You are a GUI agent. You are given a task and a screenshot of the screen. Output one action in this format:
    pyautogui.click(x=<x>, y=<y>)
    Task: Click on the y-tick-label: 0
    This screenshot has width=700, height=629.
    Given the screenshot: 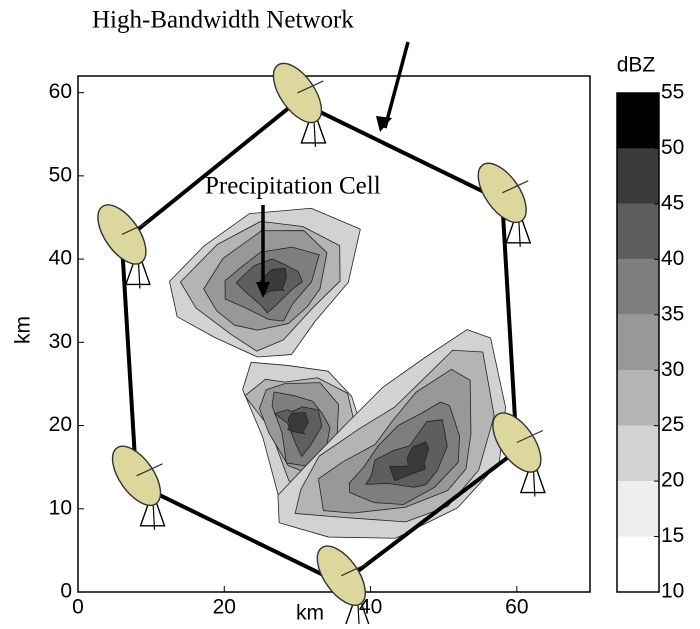 What is the action you would take?
    pyautogui.click(x=66, y=591)
    